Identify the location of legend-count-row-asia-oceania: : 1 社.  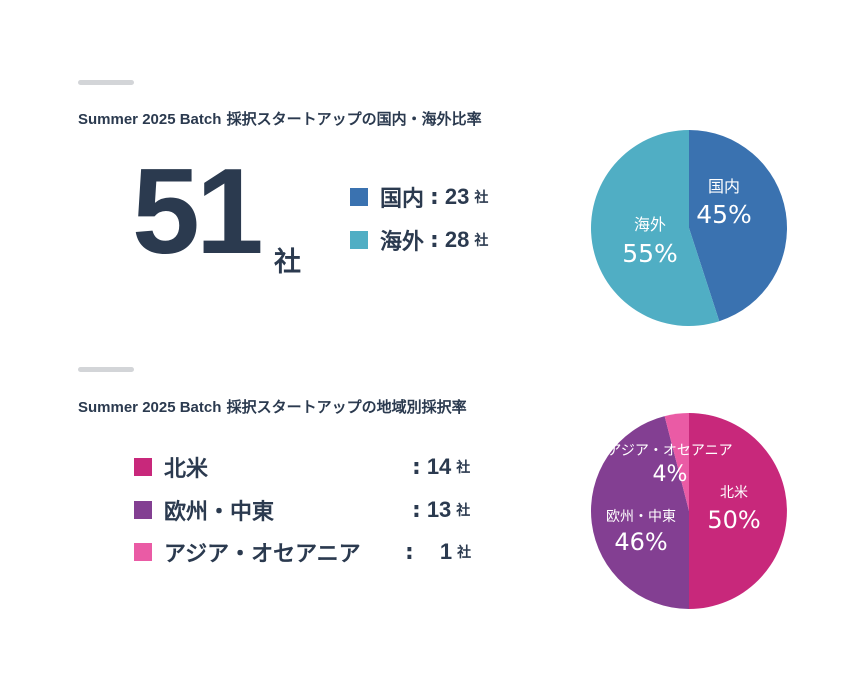
(438, 552).